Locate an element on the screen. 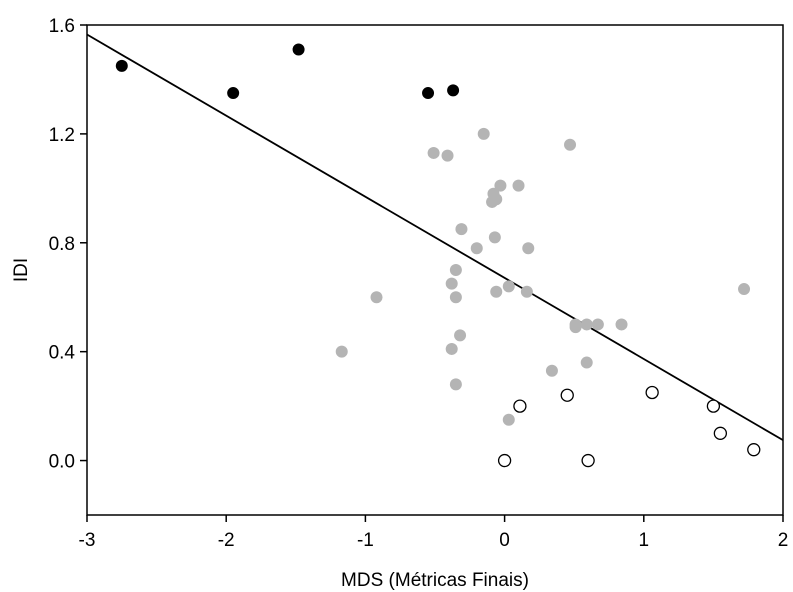  x-tick-label: -1 is located at coordinates (365, 540).